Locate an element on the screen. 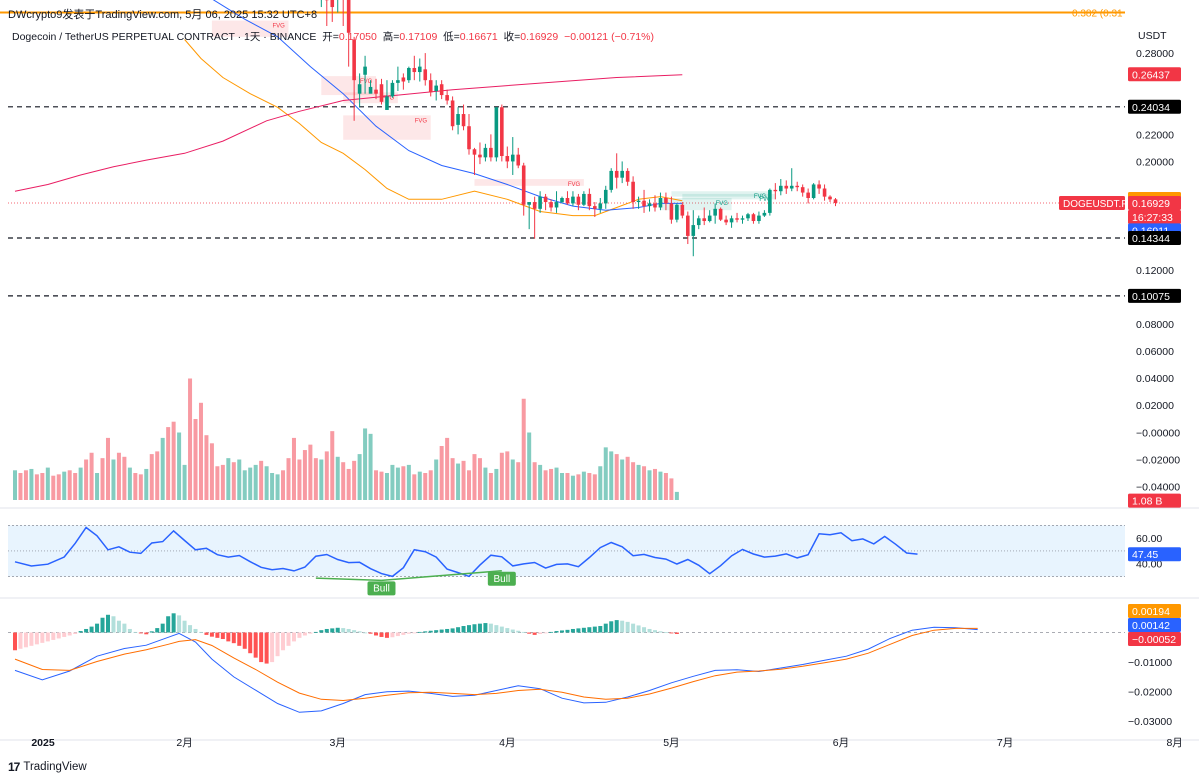 The image size is (1199, 781). symbol-tag-box is located at coordinates (1092, 203).